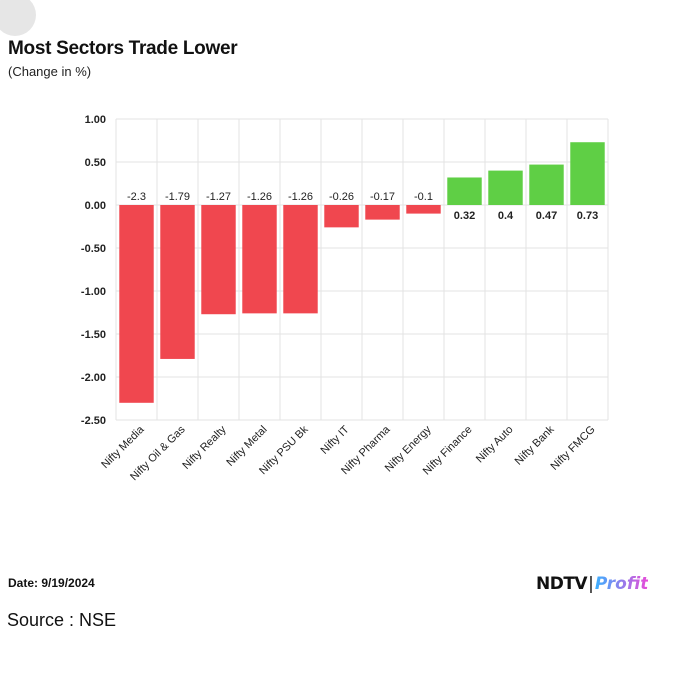 This screenshot has width=675, height=675. Describe the element at coordinates (50, 71) in the screenshot. I see `chart-subtitle: (Change in %)` at that location.